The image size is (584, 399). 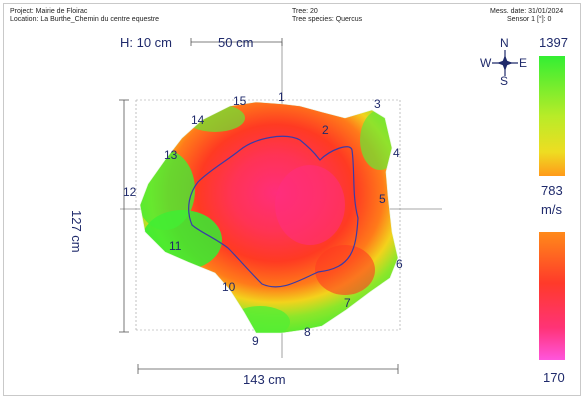 I want to click on contour-line, so click(x=273, y=211).